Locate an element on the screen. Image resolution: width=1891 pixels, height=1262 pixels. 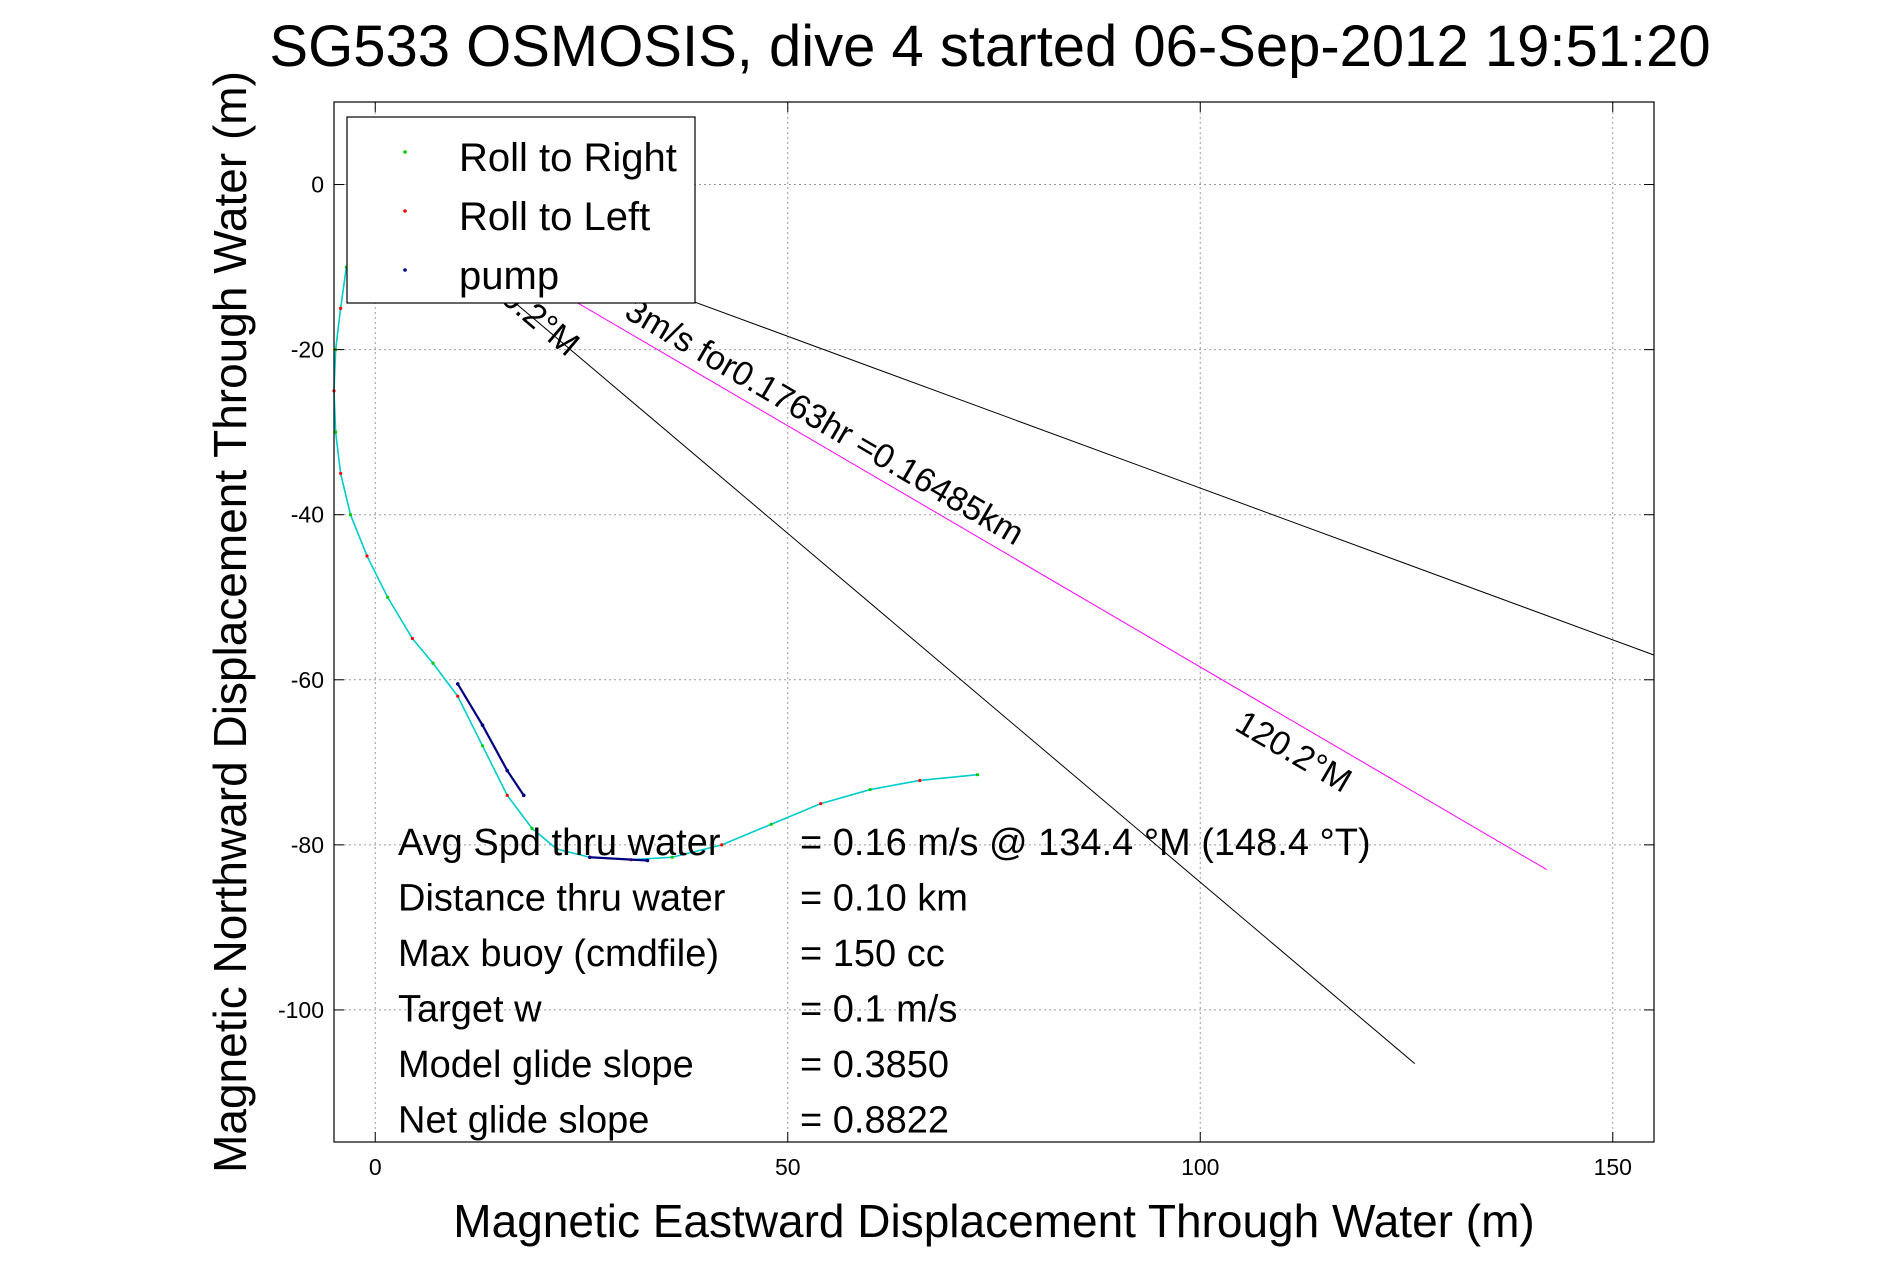
stat-label: Target w is located at coordinates (470, 1010).